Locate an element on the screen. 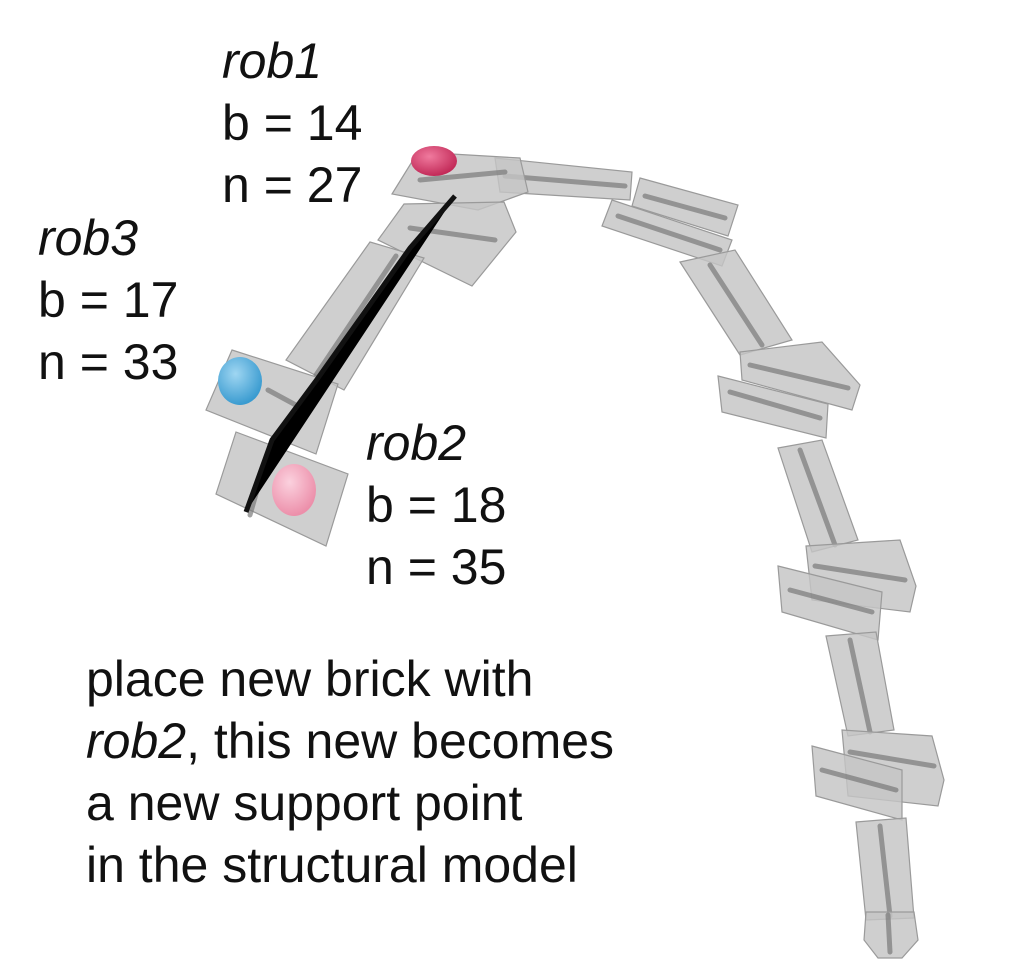  rob2-b-value: b = 18 is located at coordinates (436, 505).